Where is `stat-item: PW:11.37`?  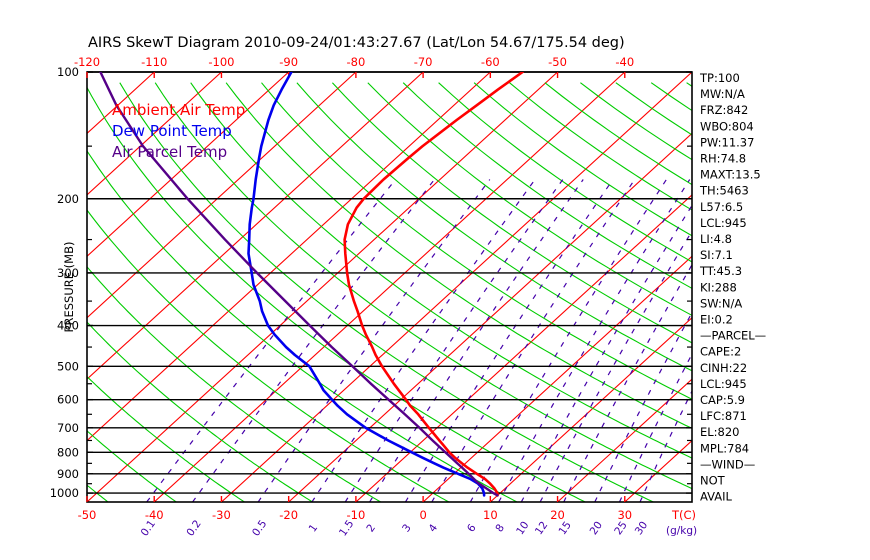 stat-item: PW:11.37 is located at coordinates (727, 142).